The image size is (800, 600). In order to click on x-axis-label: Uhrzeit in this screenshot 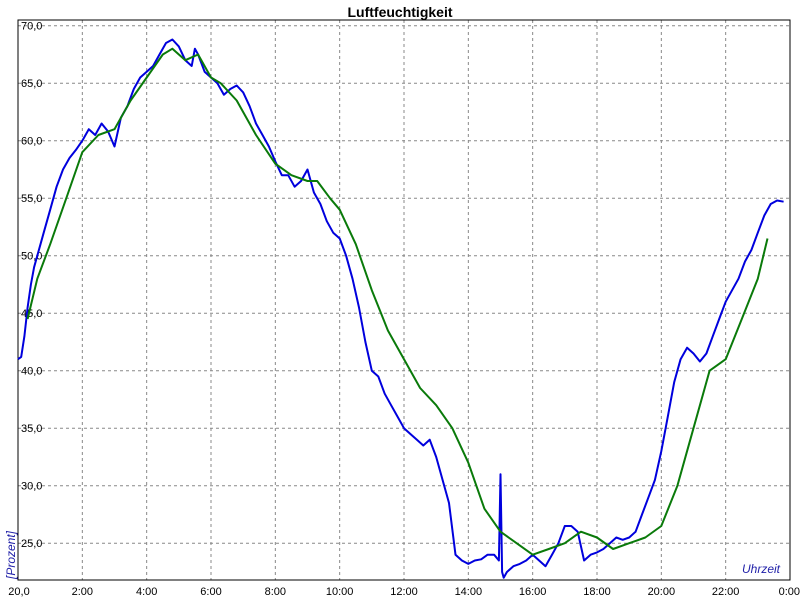, I will do `click(761, 569)`.